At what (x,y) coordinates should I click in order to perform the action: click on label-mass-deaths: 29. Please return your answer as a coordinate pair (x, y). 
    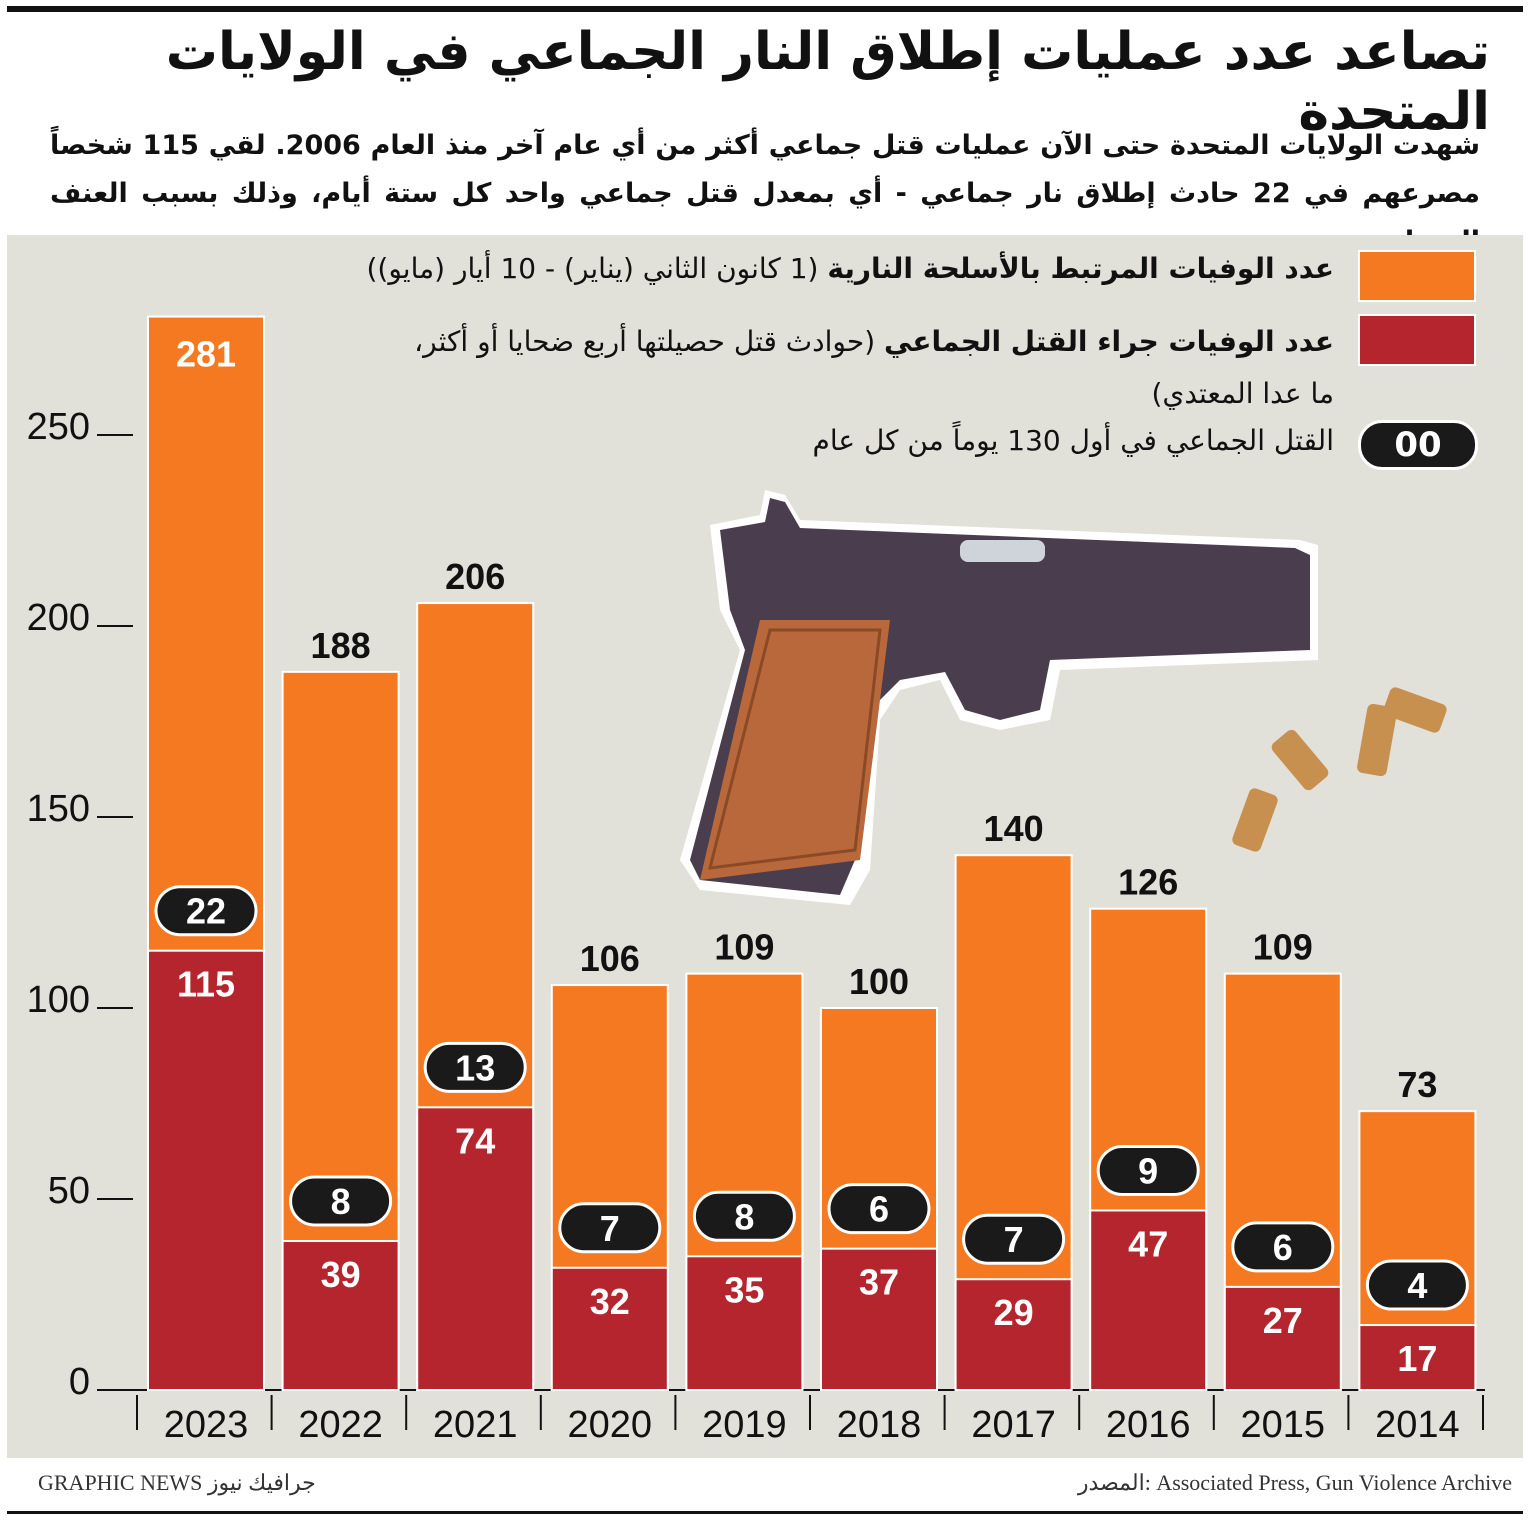
    Looking at the image, I should click on (1014, 1312).